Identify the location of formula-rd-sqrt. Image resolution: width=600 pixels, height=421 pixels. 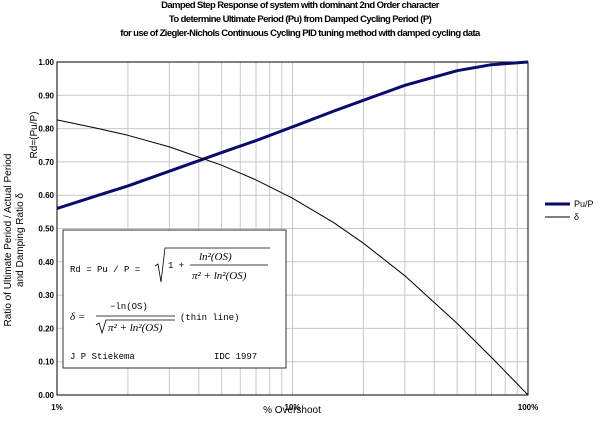
(212, 265).